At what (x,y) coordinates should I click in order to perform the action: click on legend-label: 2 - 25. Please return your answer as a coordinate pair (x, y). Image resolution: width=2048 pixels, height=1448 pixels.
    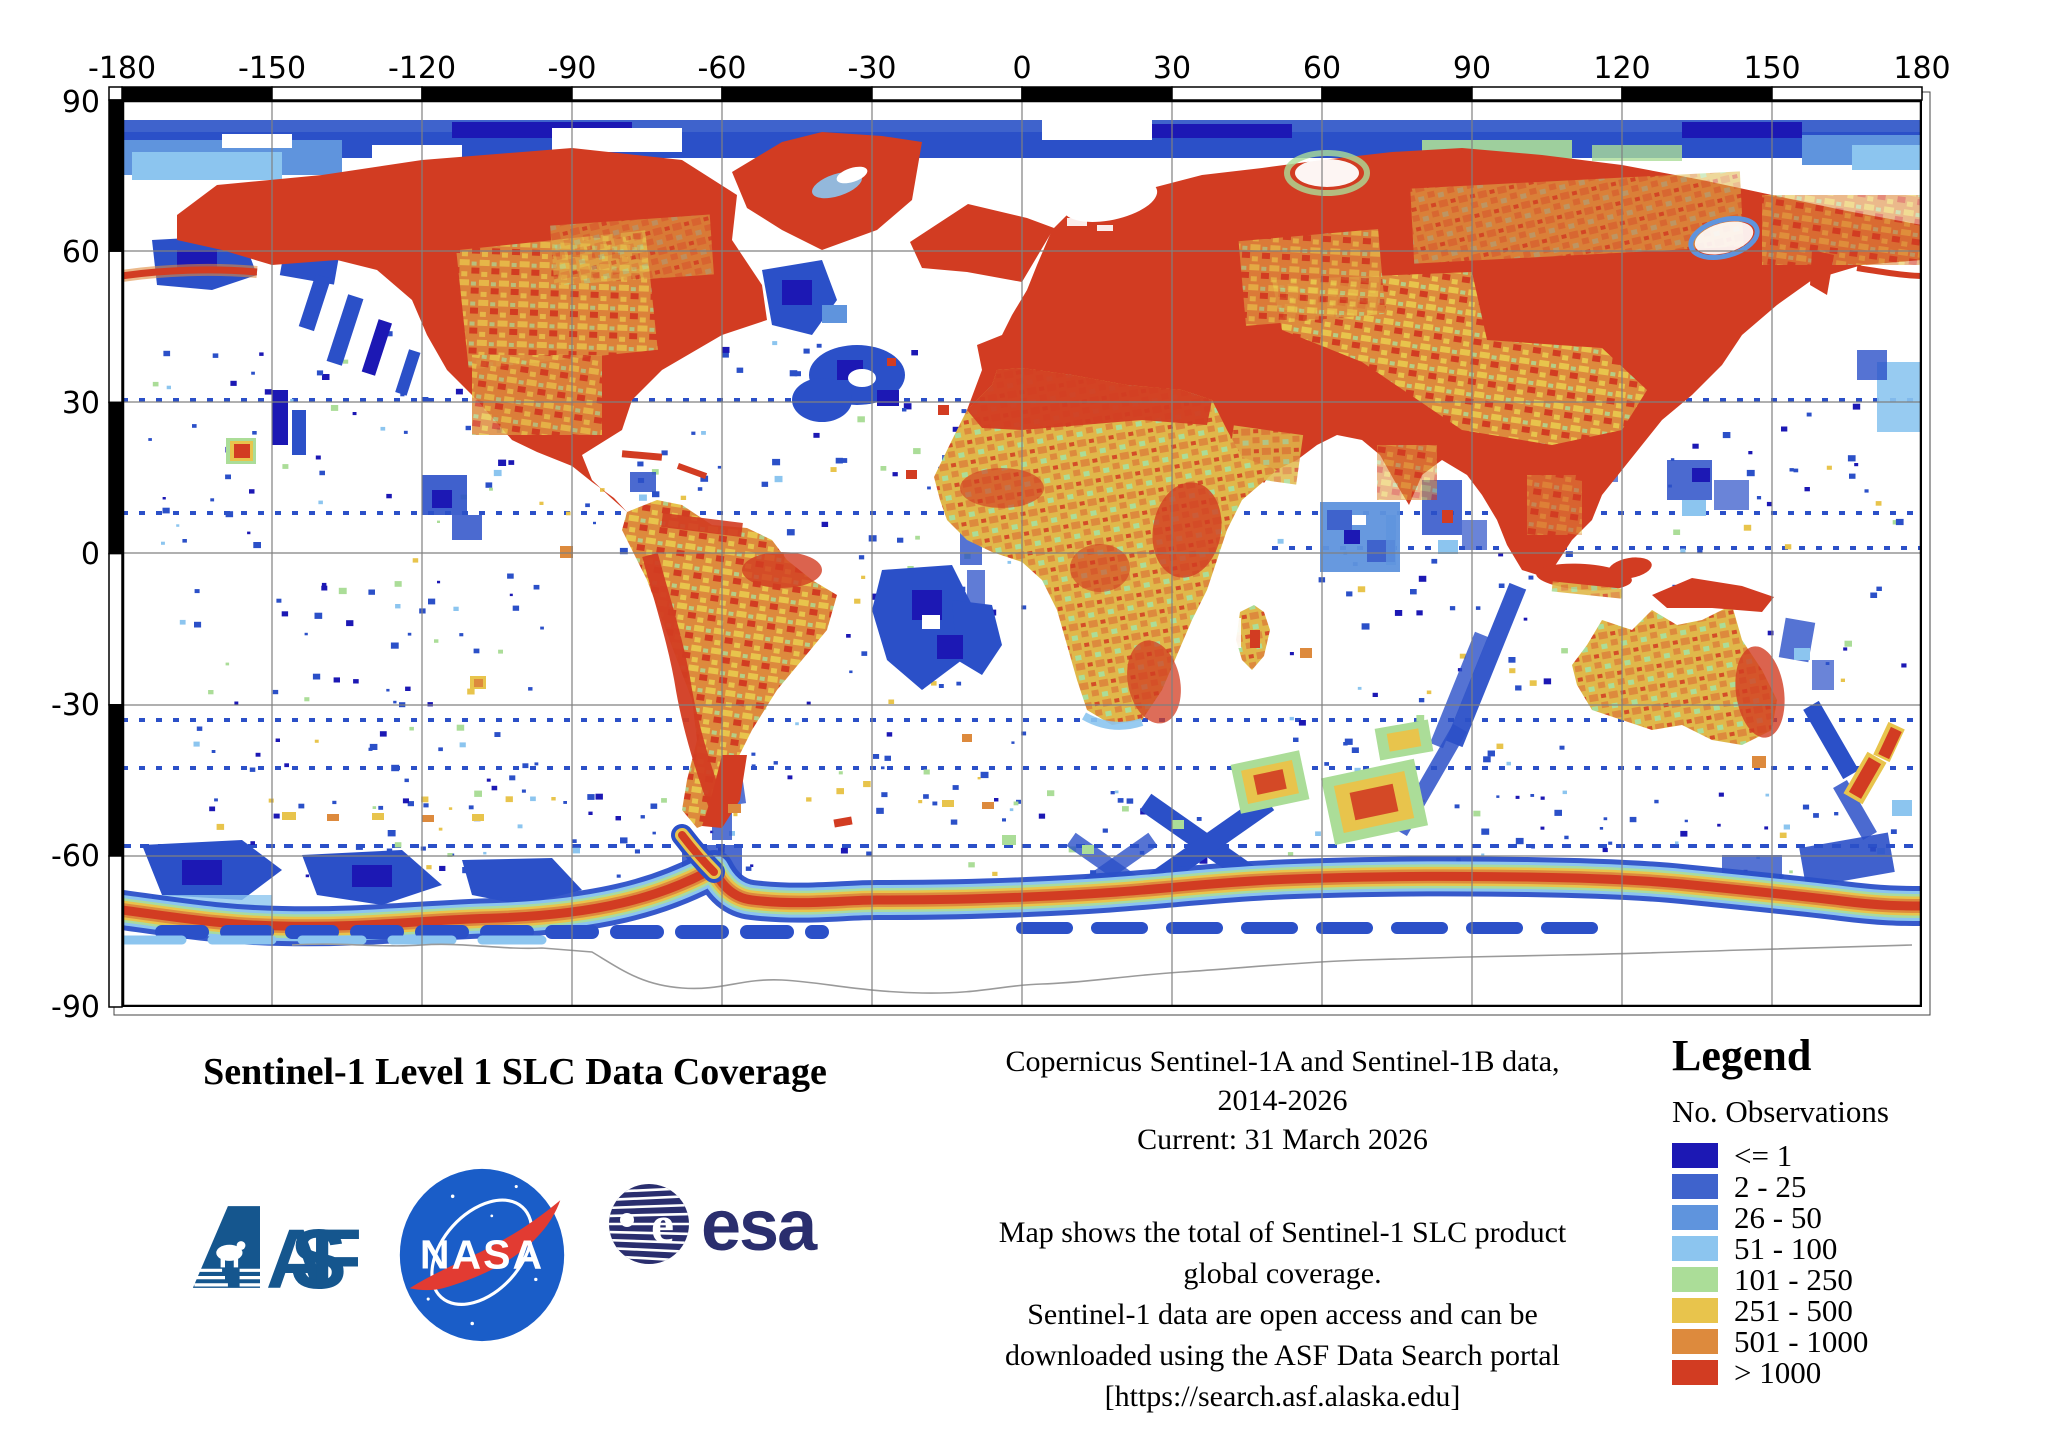
    Looking at the image, I should click on (1770, 1186).